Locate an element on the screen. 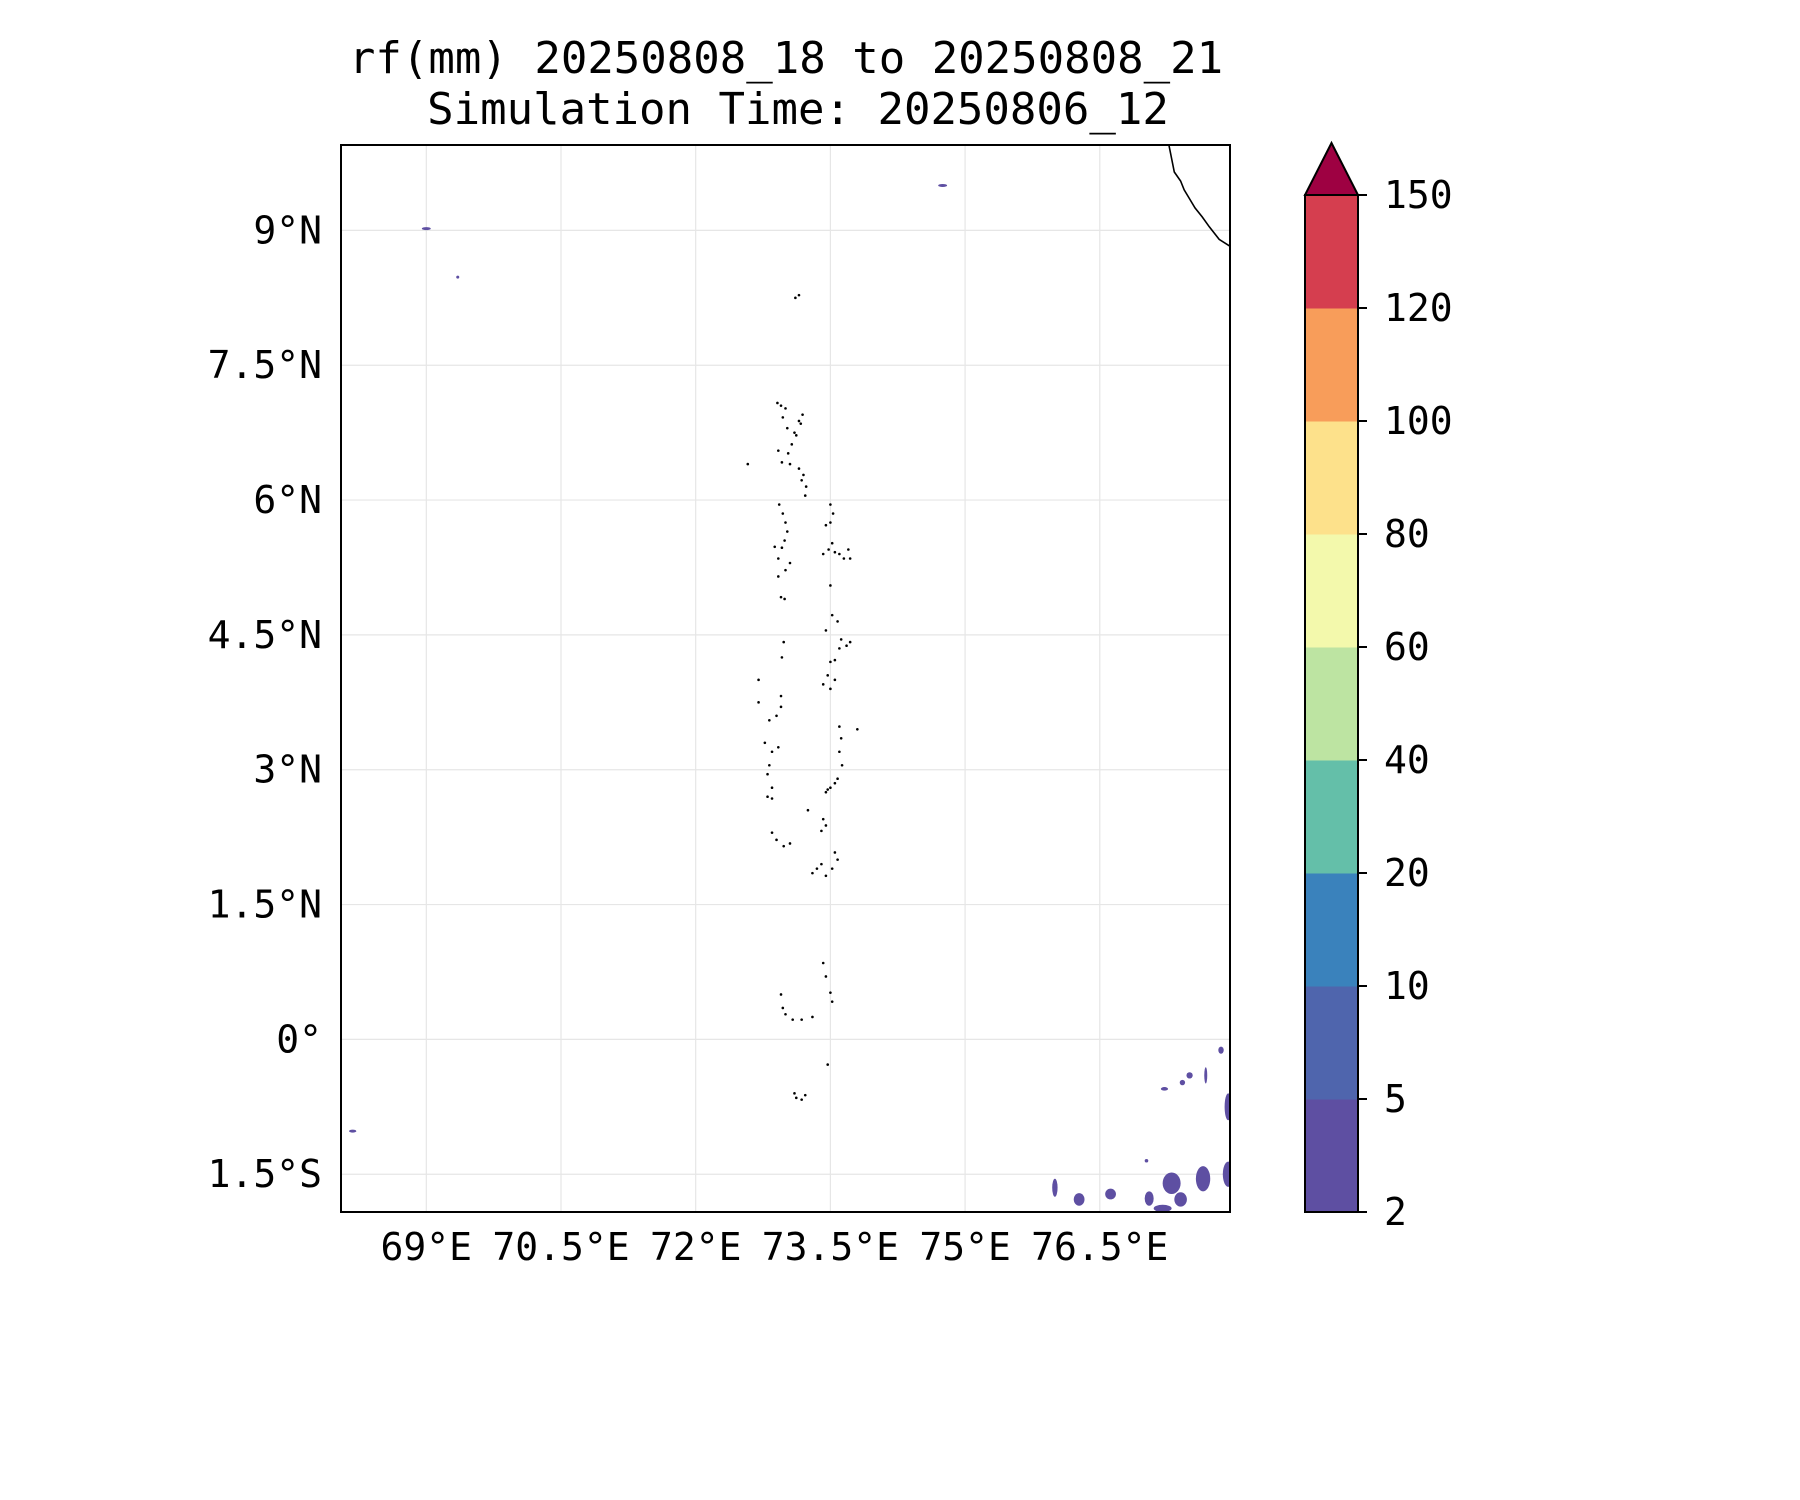 This screenshot has width=1800, height=1500. map-title-line-2: Simulation Time: 20250806_12 is located at coordinates (798, 109).